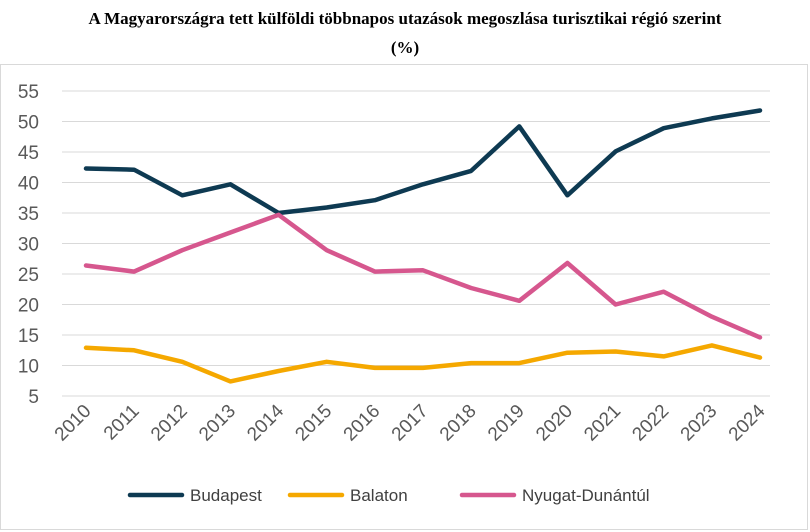 The image size is (810, 532). Describe the element at coordinates (226, 495) in the screenshot. I see `legend-label-budapest: Budapest` at that location.